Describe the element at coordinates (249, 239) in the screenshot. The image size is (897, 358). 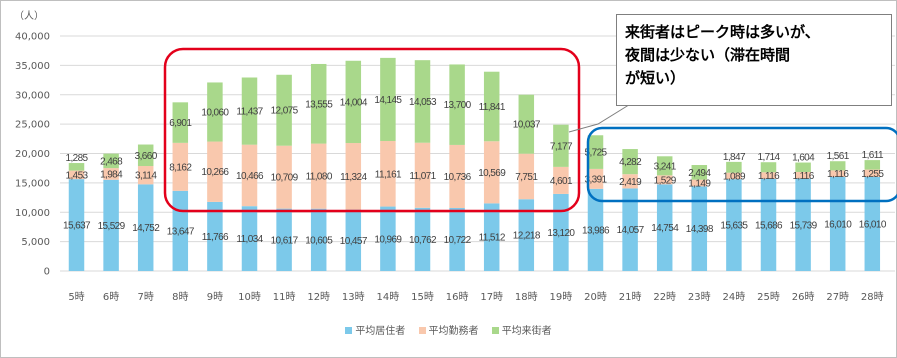
I see `label-residents: 11,034` at that location.